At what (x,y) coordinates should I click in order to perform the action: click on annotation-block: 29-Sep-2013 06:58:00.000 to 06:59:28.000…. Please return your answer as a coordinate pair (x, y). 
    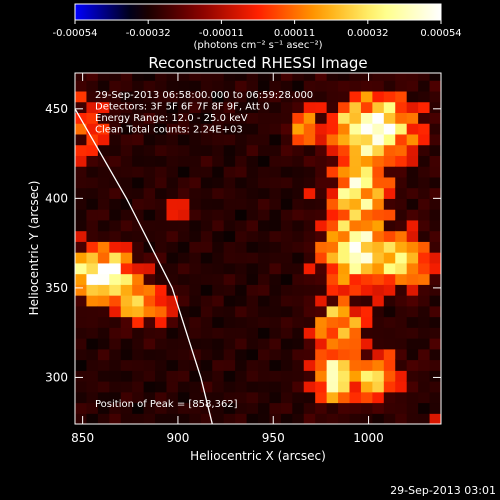
    Looking at the image, I should click on (204, 113).